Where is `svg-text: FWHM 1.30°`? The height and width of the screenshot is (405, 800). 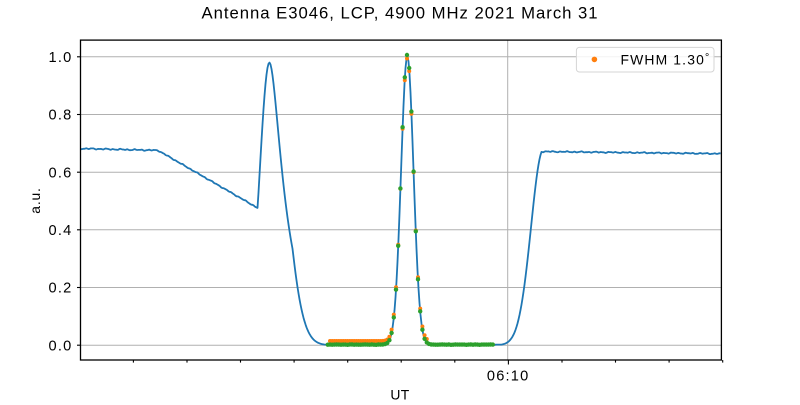
svg-text: FWHM 1.30° is located at coordinates (666, 59).